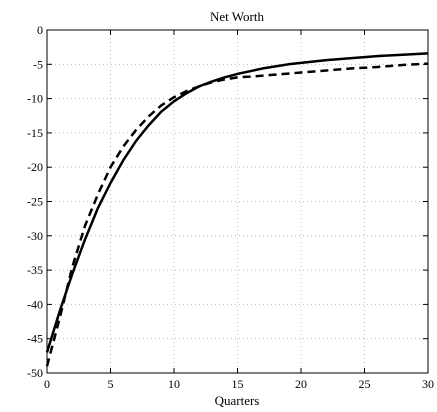 The height and width of the screenshot is (412, 437). I want to click on y-tick-label: -10, so click(35, 99).